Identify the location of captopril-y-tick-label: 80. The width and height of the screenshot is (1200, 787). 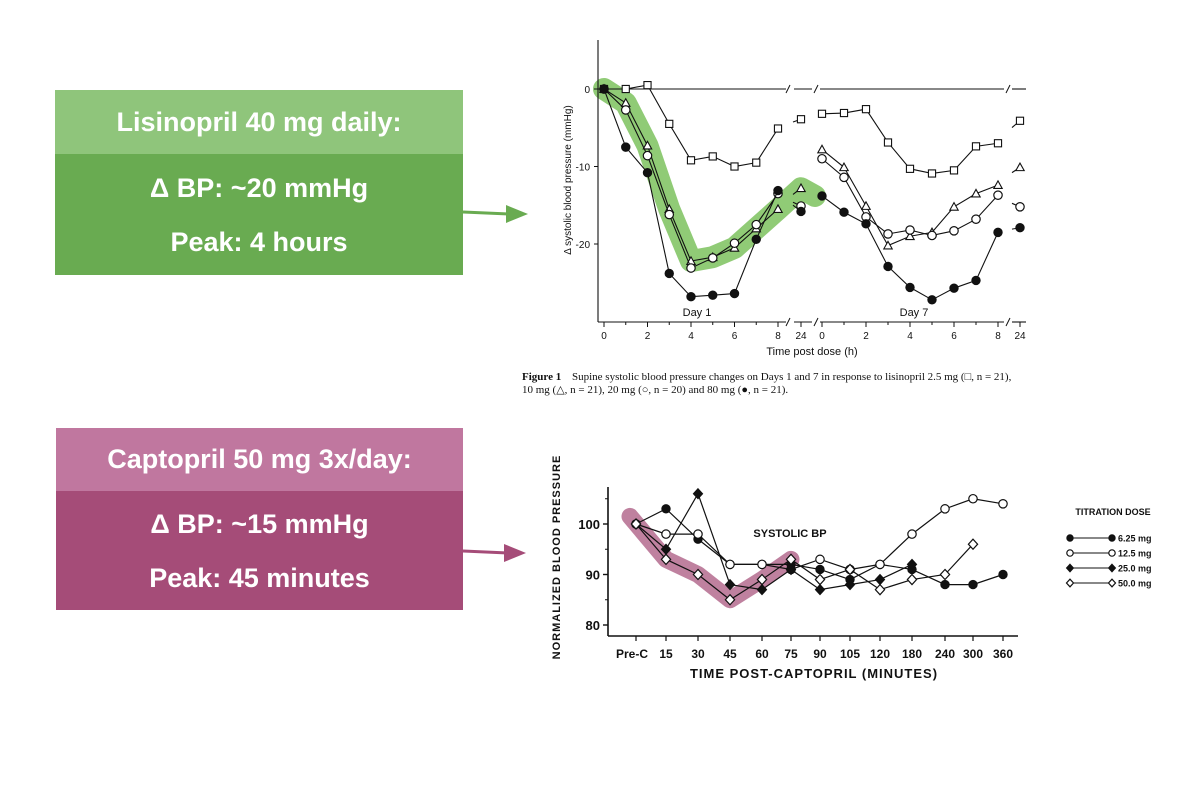
(593, 625).